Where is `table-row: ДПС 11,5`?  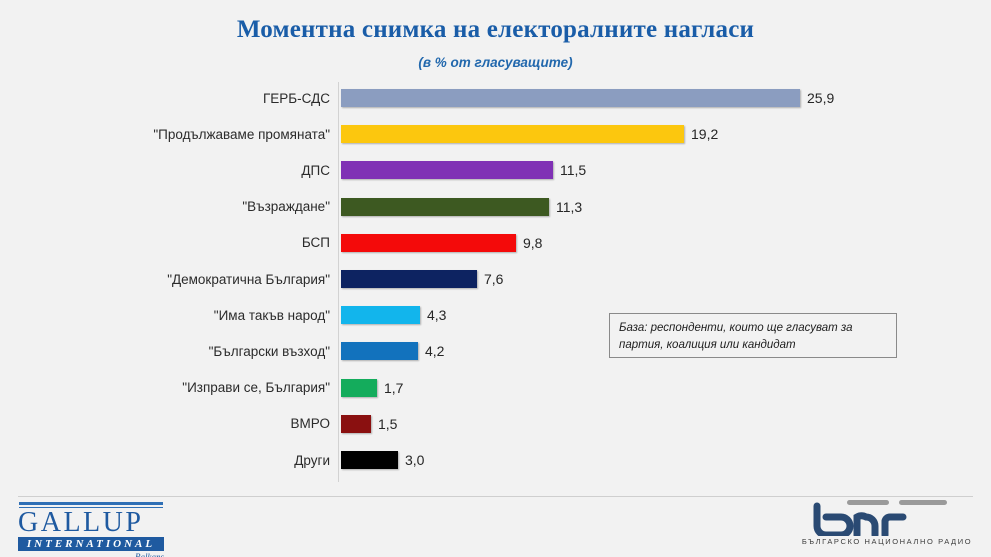
table-row: ДПС 11,5 is located at coordinates (495, 170).